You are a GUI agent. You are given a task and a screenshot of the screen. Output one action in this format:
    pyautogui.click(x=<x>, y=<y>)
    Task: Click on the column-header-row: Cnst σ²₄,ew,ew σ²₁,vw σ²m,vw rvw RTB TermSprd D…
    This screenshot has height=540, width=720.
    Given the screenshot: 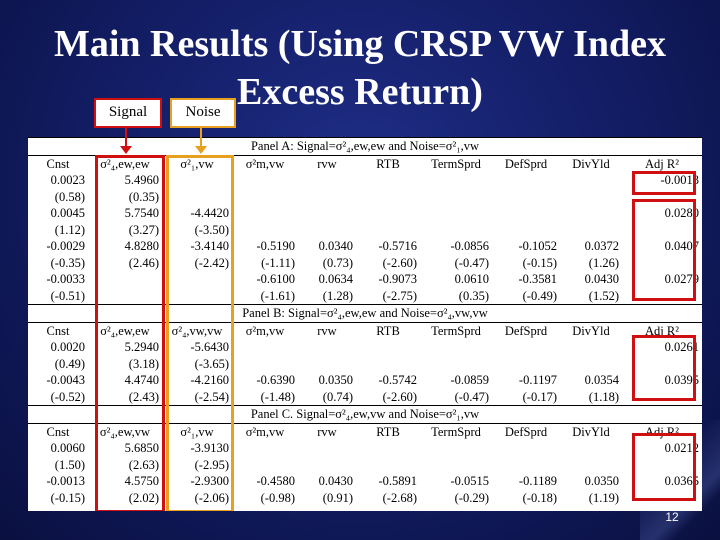 What is the action you would take?
    pyautogui.click(x=365, y=163)
    